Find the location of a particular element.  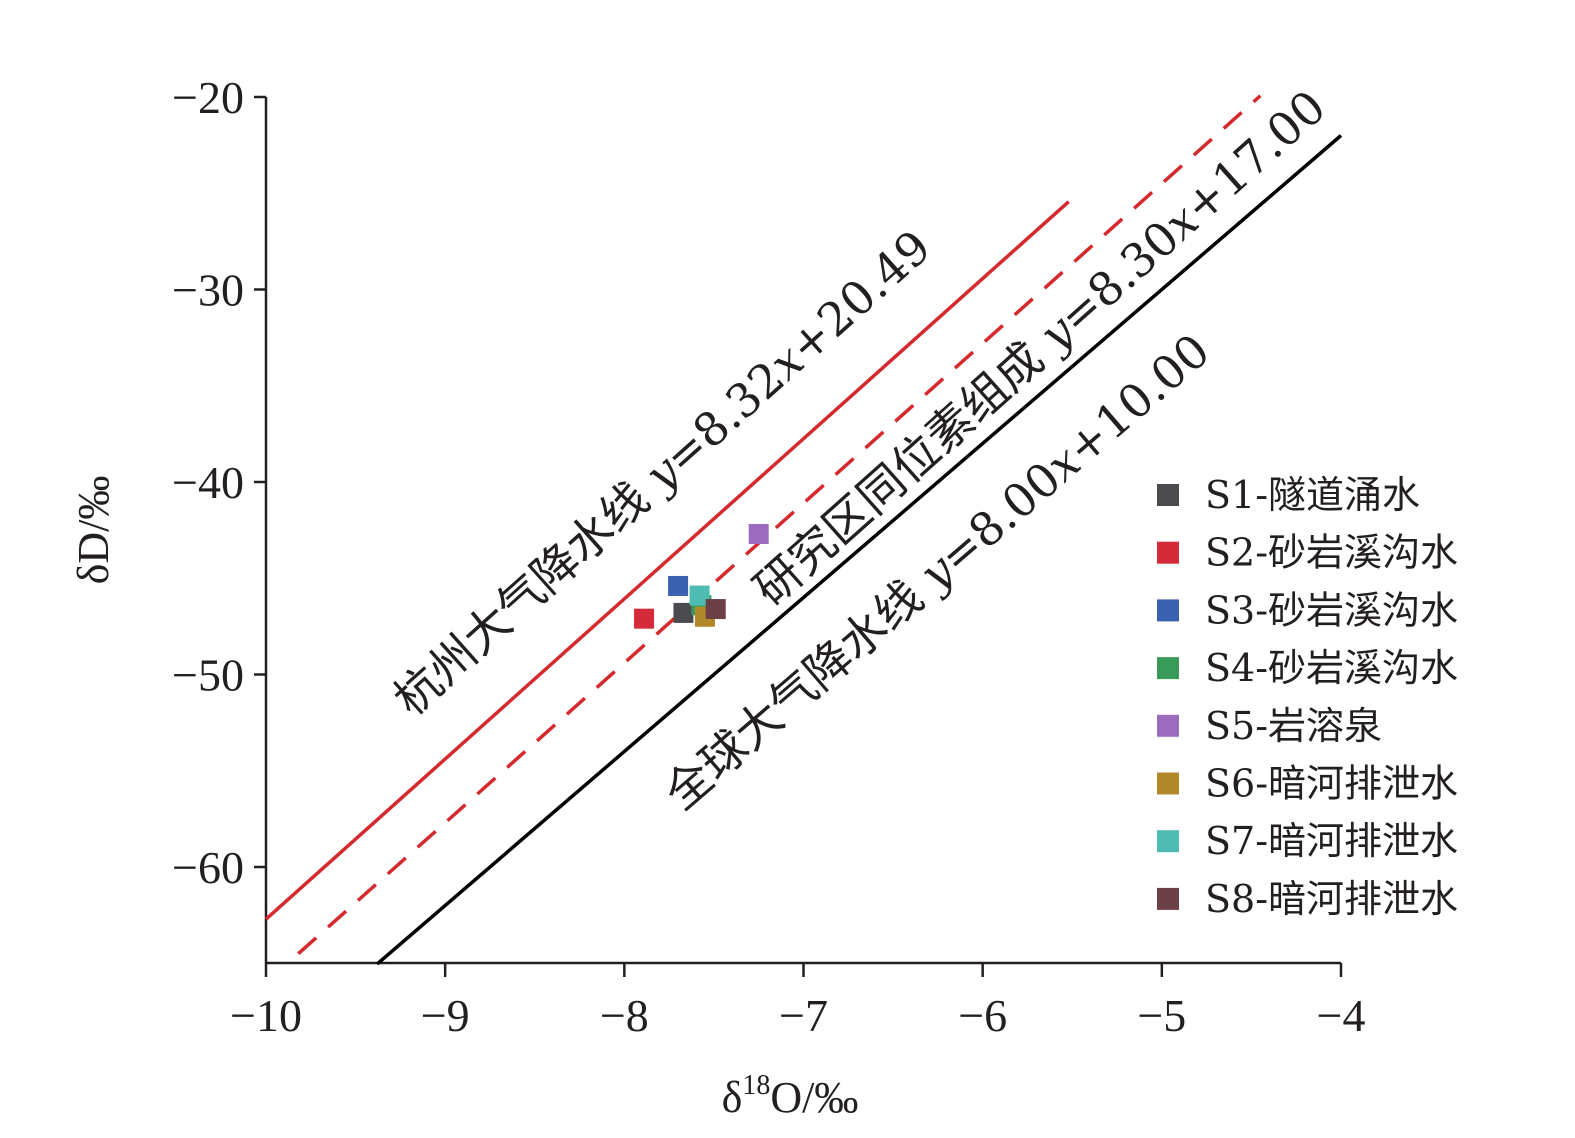

legend-label: S7-暗河排泄水 is located at coordinates (1331, 841).